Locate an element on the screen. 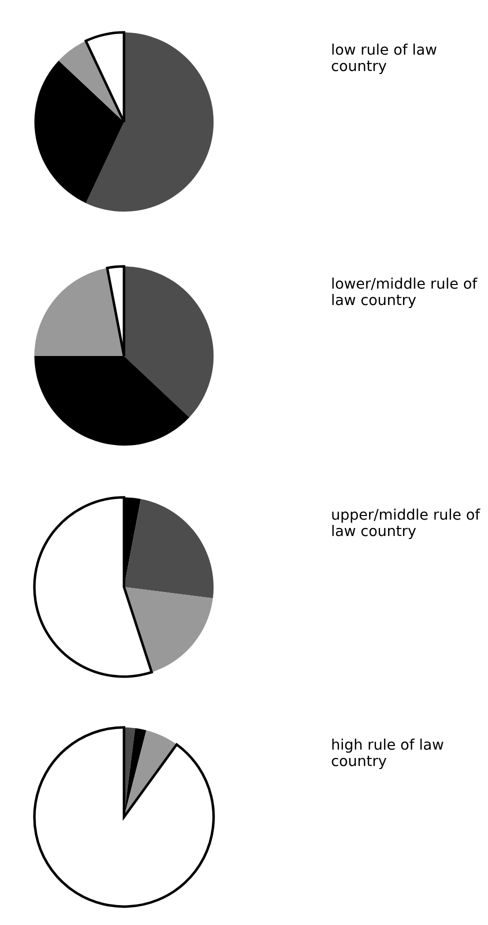 This screenshot has height=925, width=488. text: lower/middle rule of law country is located at coordinates (405, 293).